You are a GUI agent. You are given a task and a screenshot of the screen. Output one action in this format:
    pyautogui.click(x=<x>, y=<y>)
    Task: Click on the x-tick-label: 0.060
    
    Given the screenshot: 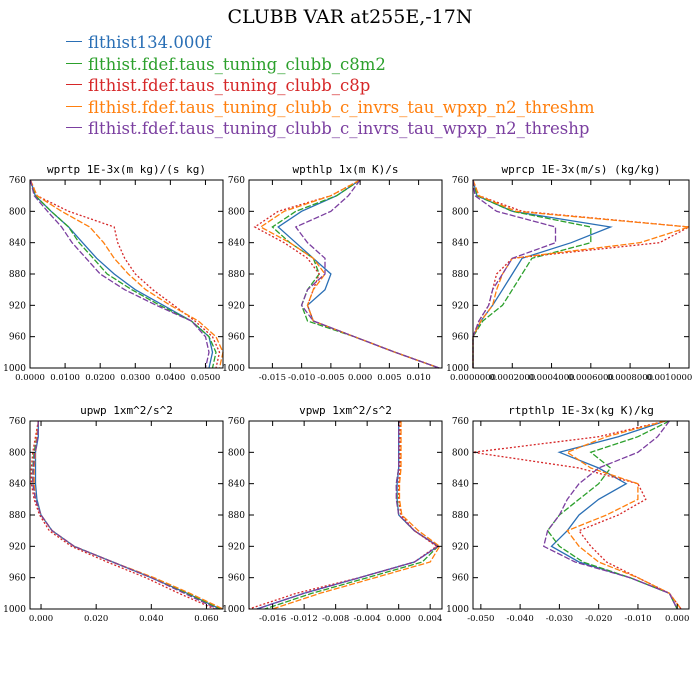 What is the action you would take?
    pyautogui.click(x=206, y=619)
    